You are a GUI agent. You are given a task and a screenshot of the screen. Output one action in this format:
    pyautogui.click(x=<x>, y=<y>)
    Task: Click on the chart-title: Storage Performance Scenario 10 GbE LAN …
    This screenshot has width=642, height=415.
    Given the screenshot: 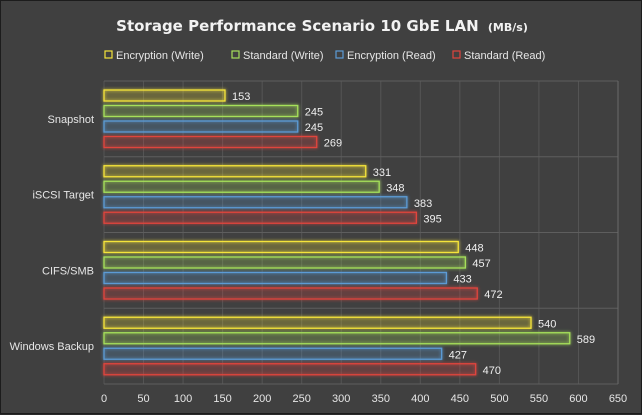 What is the action you would take?
    pyautogui.click(x=322, y=26)
    